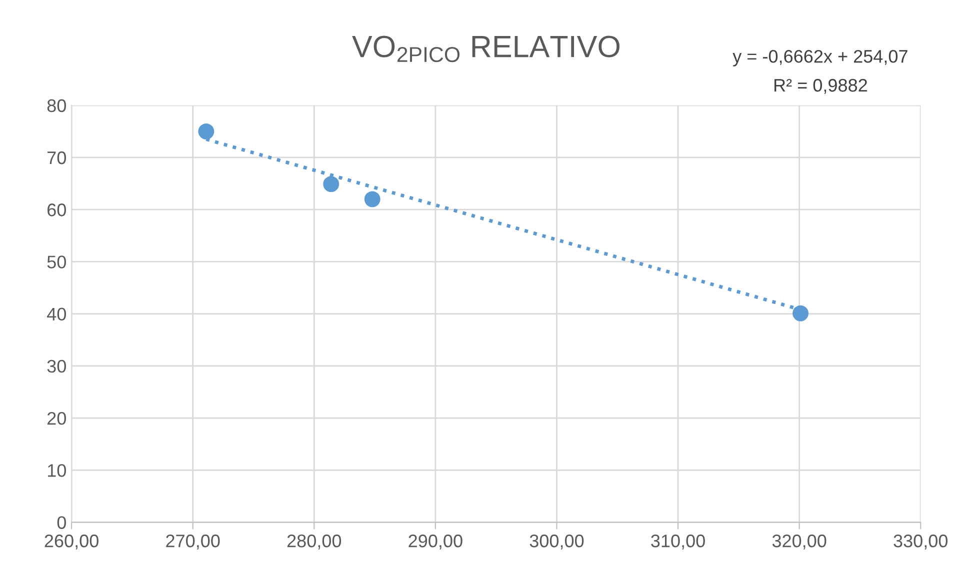 Image resolution: width=954 pixels, height=579 pixels. I want to click on text: R² = 0,9882, so click(820, 86).